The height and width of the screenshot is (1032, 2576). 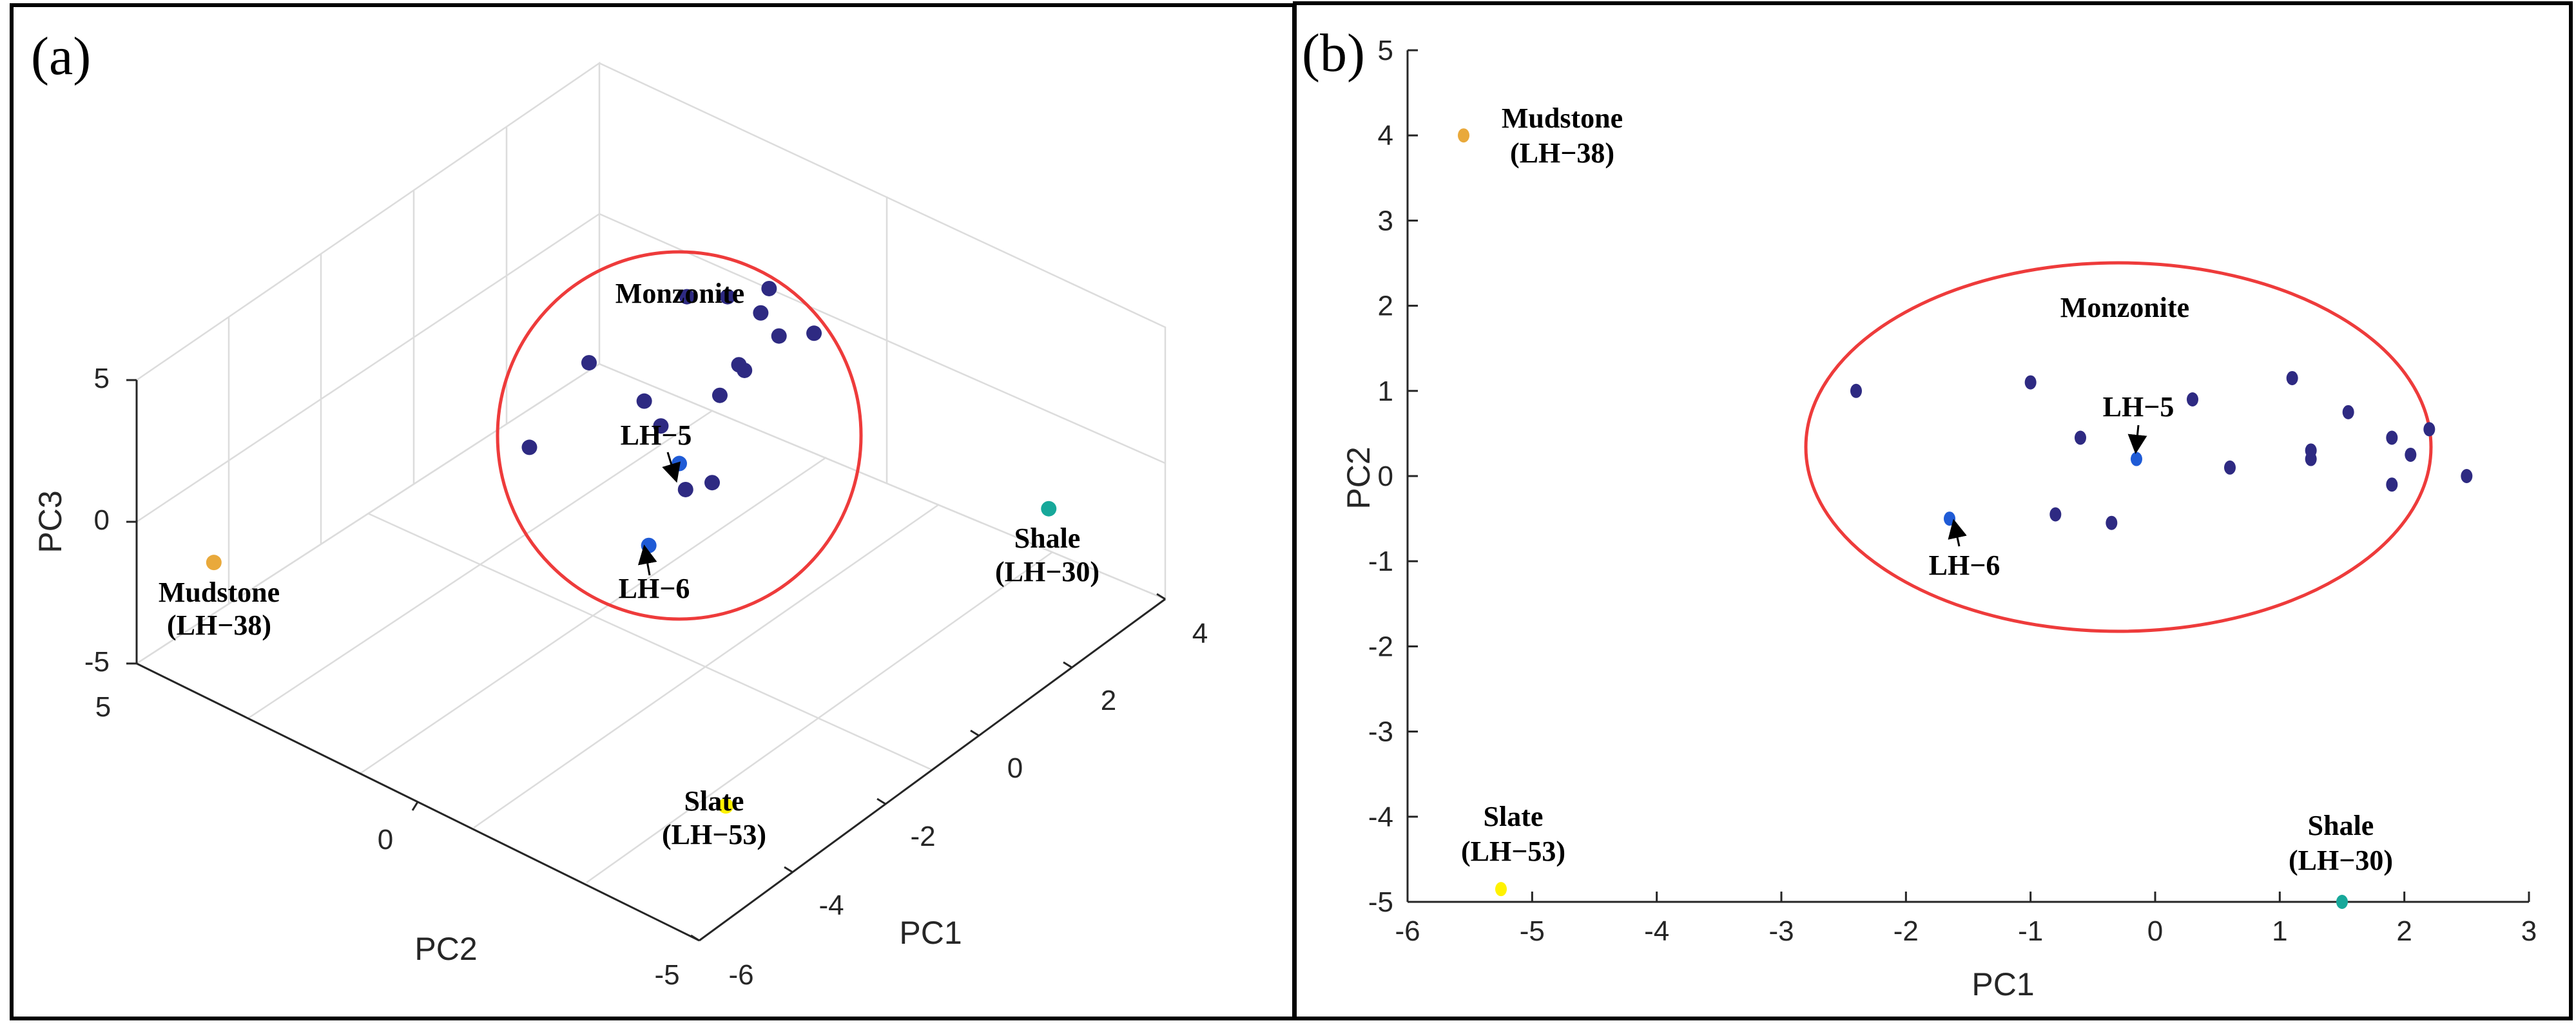 I want to click on pc1-tick-n4, so click(x=788, y=870).